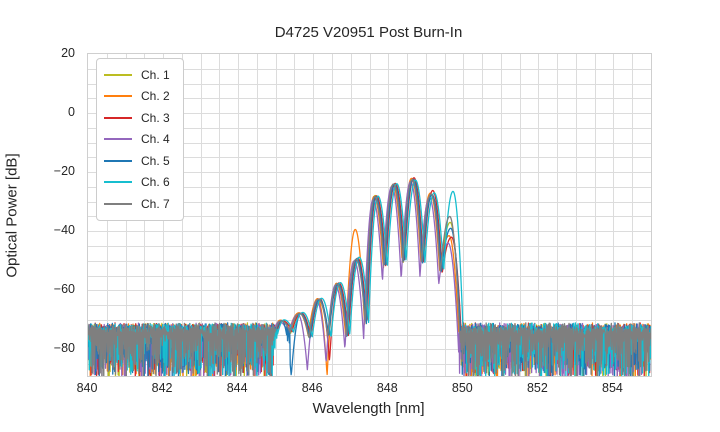 This screenshot has width=720, height=432. Describe the element at coordinates (612, 388) in the screenshot. I see `x-tick-label: 854` at that location.